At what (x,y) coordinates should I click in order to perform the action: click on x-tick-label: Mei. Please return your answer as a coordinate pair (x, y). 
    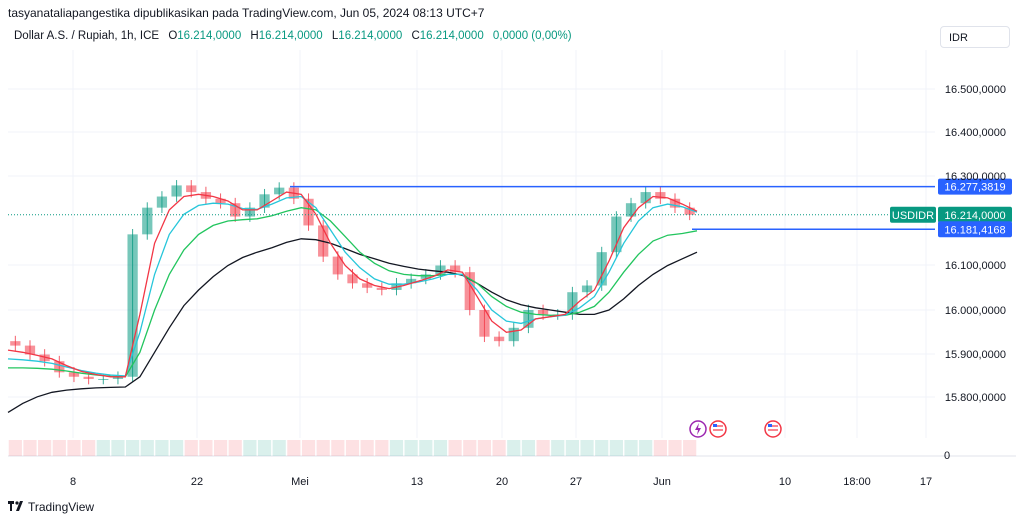
    Looking at the image, I should click on (300, 482).